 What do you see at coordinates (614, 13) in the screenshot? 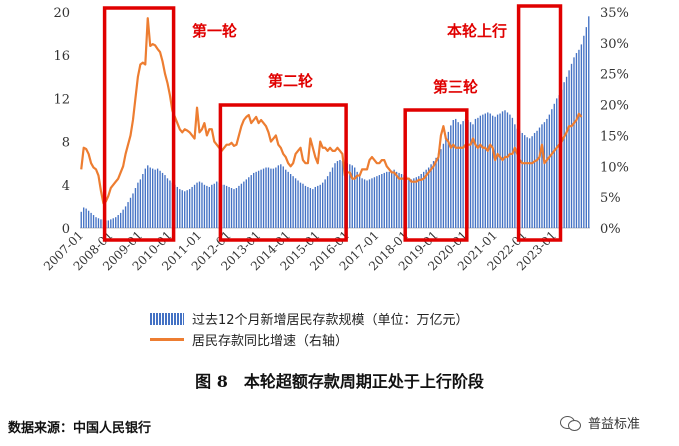
I see `right-tick-label: 35%` at bounding box center [614, 13].